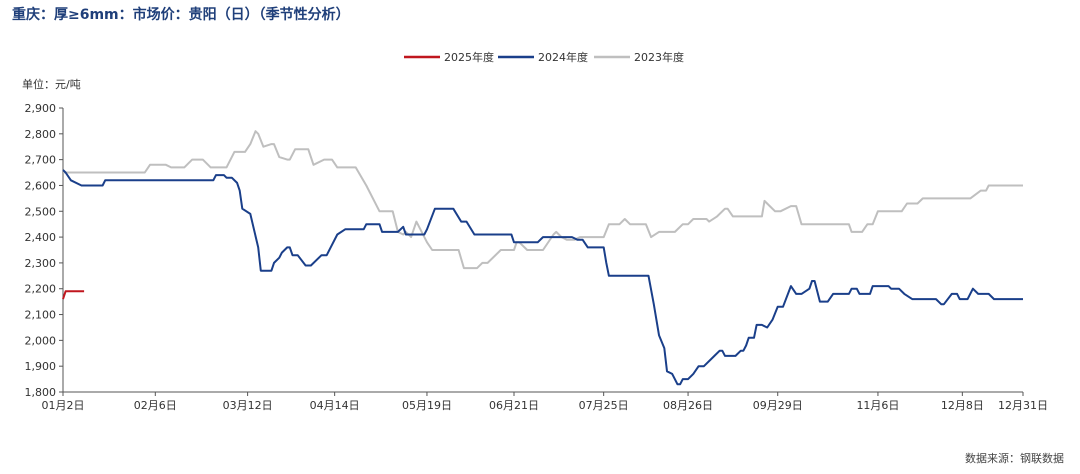  I want to click on legend-label: 2025年度, so click(469, 57).